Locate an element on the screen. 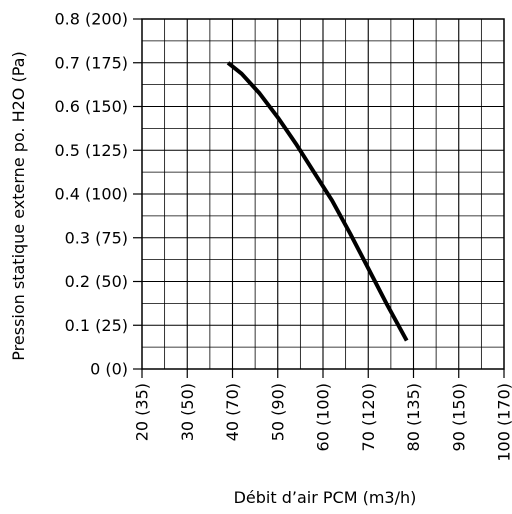  y-tick-label: 0.1 (25) is located at coordinates (96, 325).